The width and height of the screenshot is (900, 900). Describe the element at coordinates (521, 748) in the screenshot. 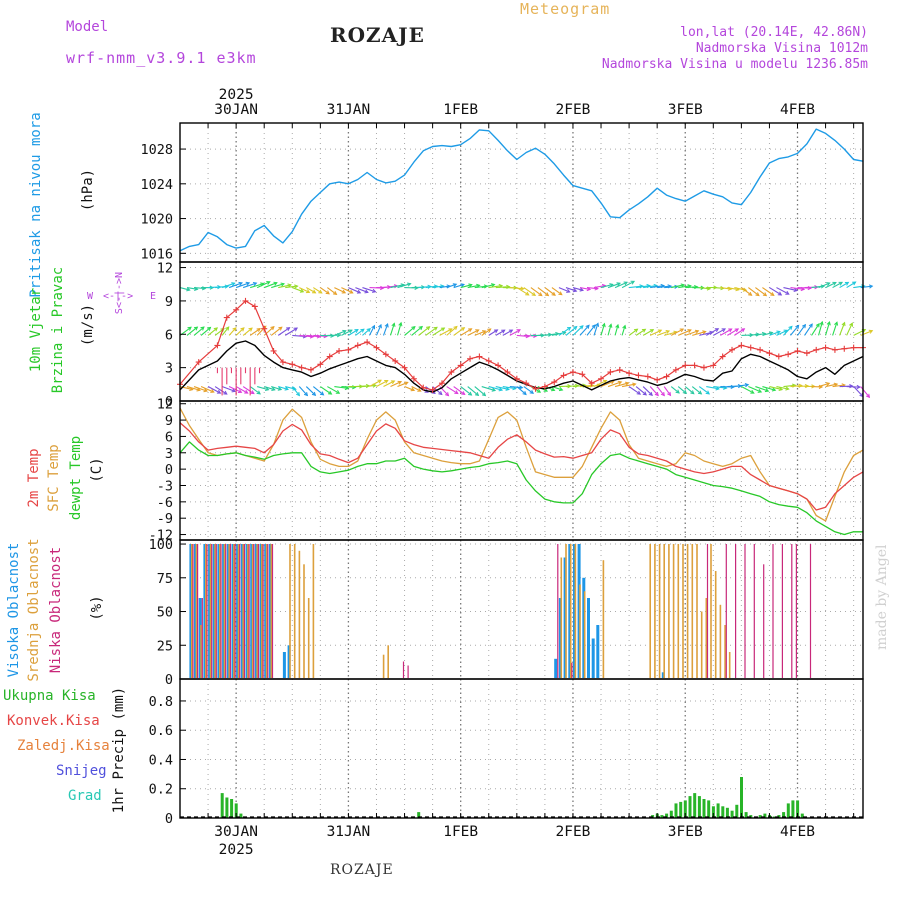

I see `panel-frame` at that location.